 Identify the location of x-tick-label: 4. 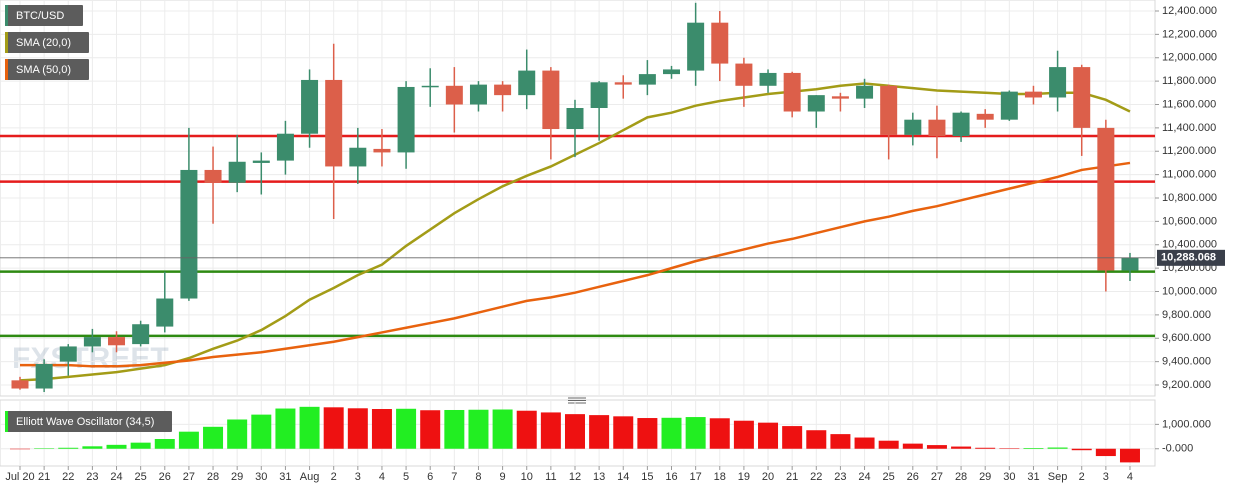
(382, 477).